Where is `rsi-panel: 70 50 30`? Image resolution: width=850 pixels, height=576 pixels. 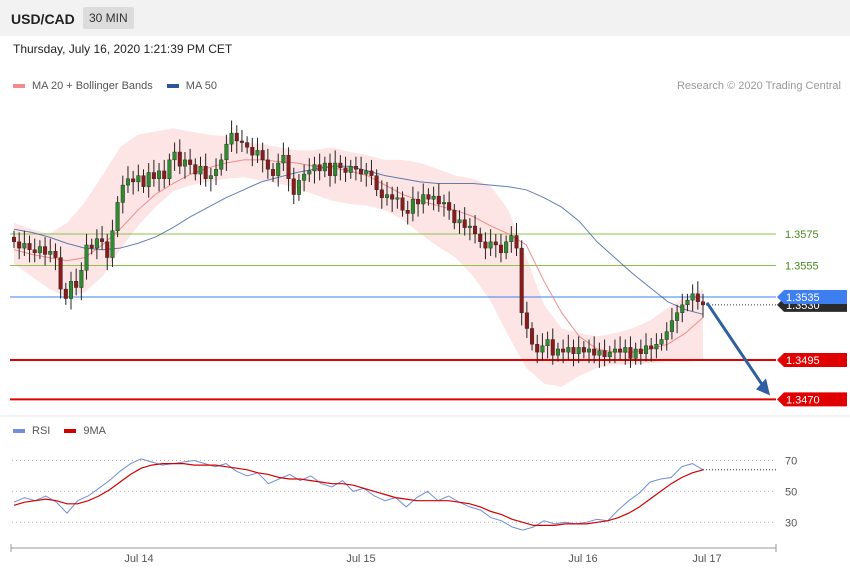
rsi-panel: 70 50 30 is located at coordinates (404, 493).